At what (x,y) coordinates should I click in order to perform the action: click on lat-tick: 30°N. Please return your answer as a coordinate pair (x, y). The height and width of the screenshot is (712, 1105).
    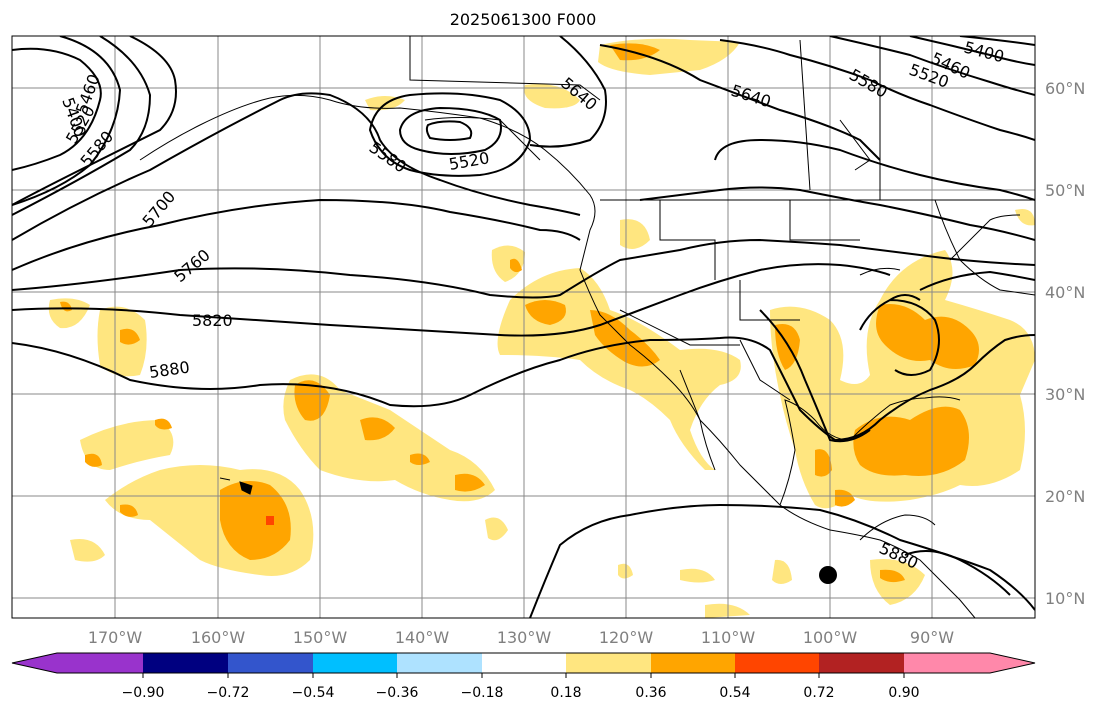
    Looking at the image, I should click on (1065, 394).